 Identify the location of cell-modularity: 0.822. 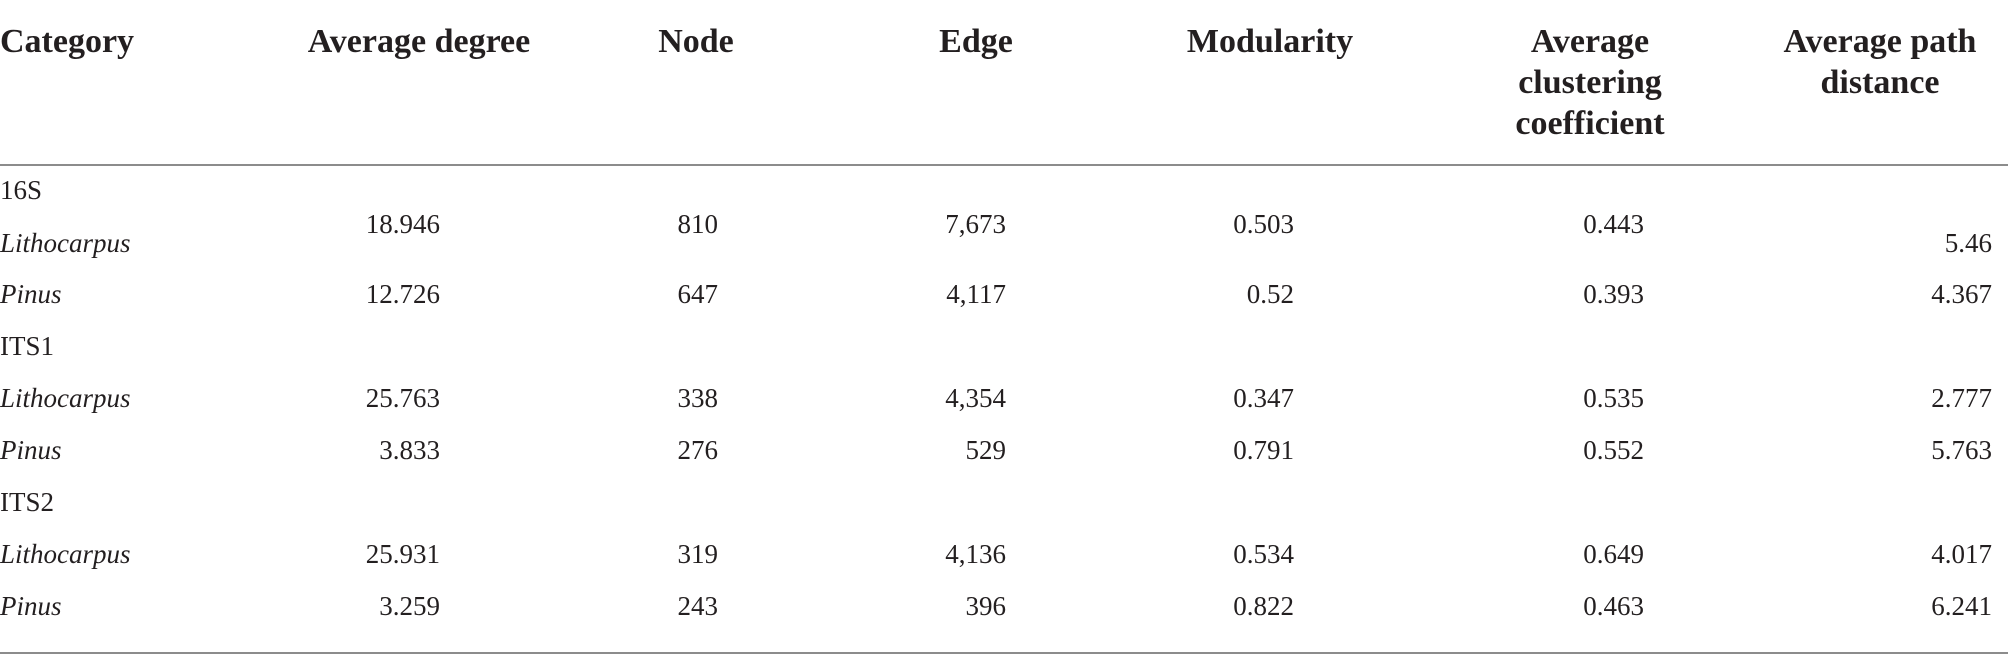
(1263, 606).